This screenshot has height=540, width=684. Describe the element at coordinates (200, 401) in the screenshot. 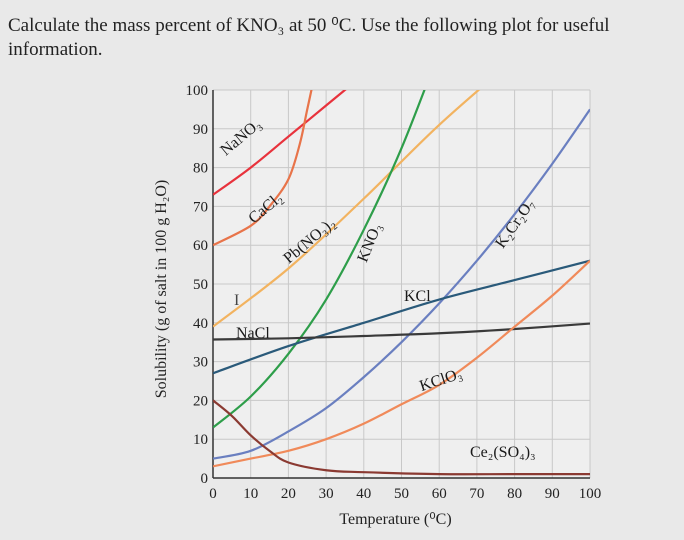

I see `y-tick-label: 20` at that location.